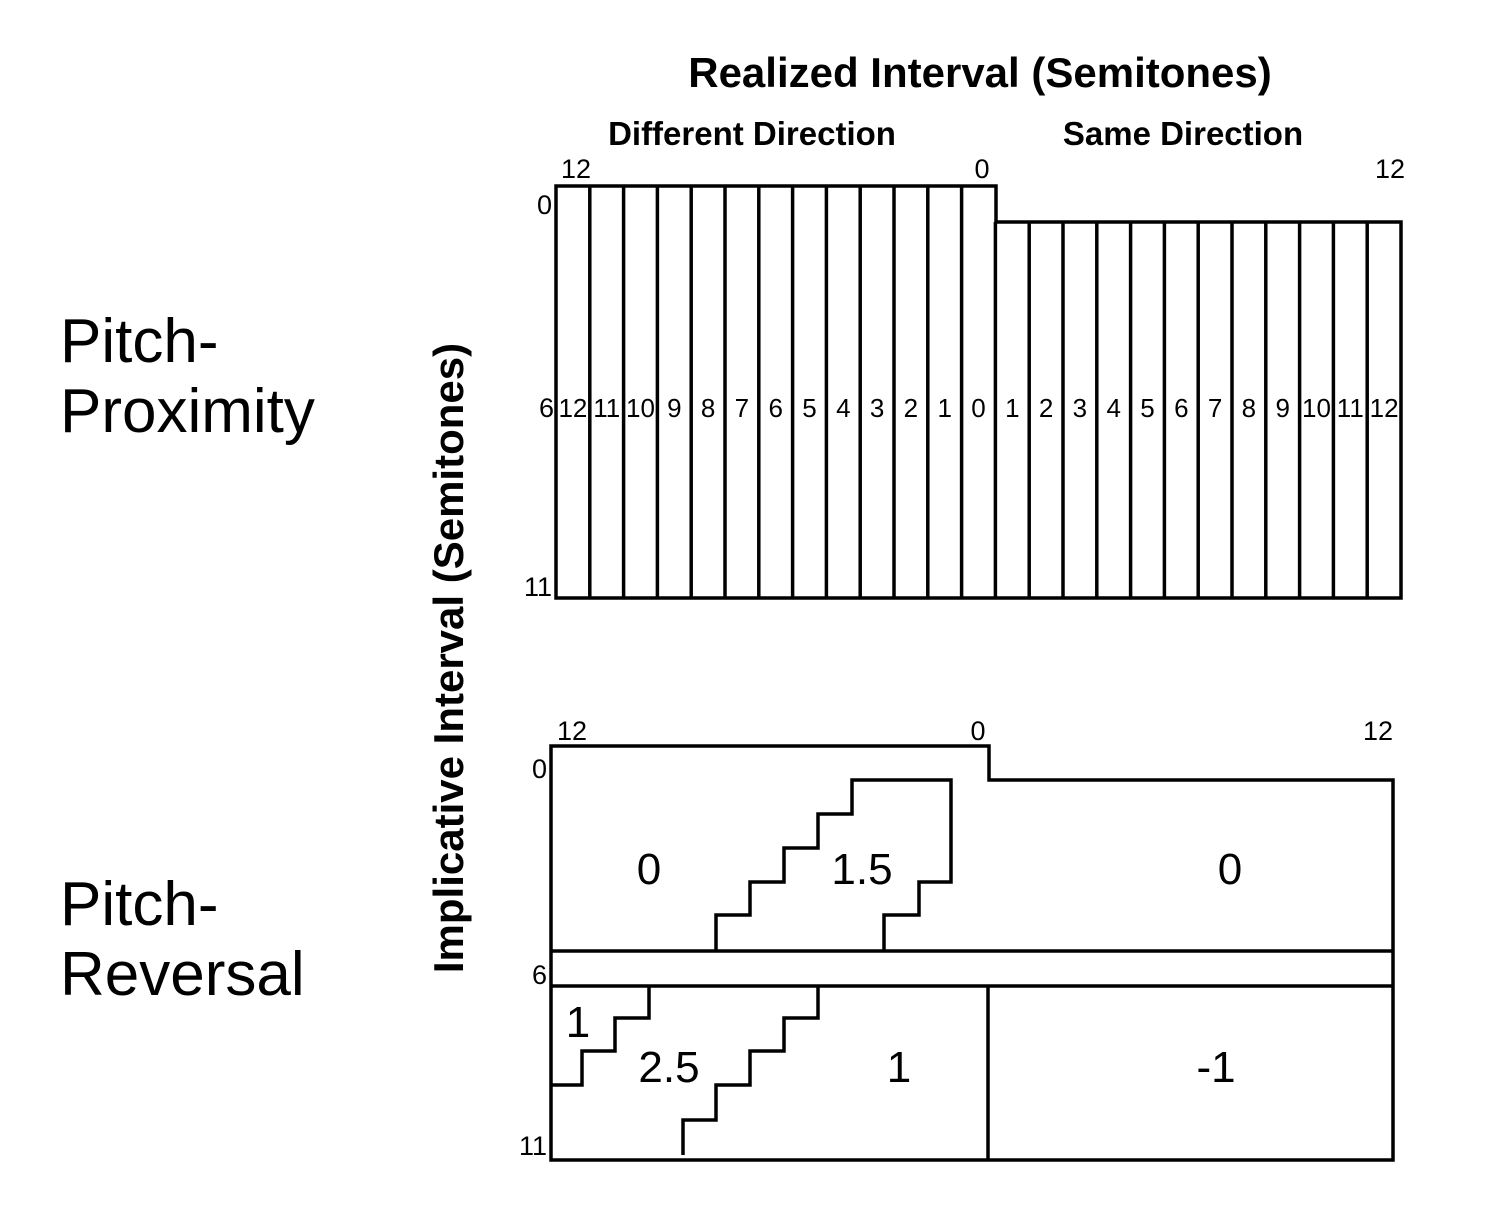 This screenshot has height=1220, width=1496. Describe the element at coordinates (1282, 408) in the screenshot. I see `column-label-same-direction: 9` at that location.